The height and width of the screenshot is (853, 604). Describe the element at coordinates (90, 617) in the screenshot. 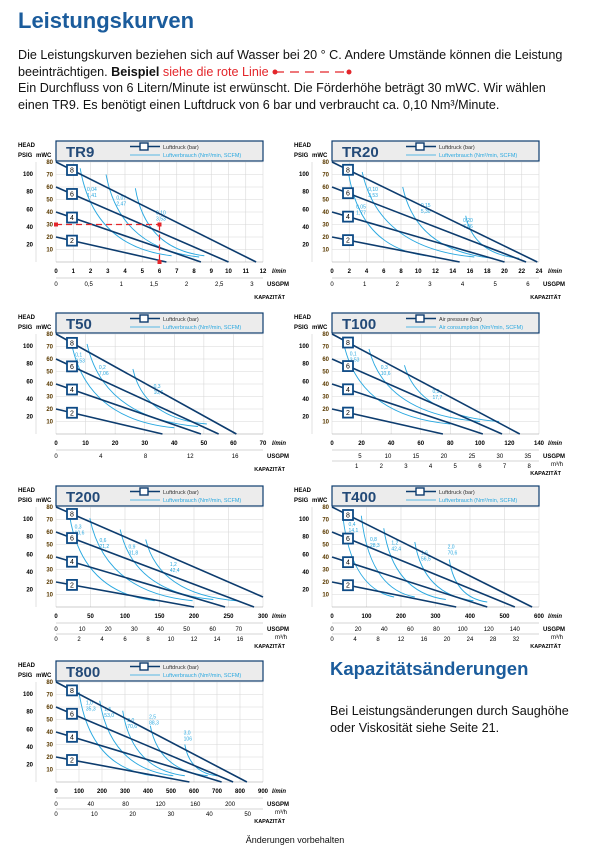

I see `flow-tick-label: 50` at that location.